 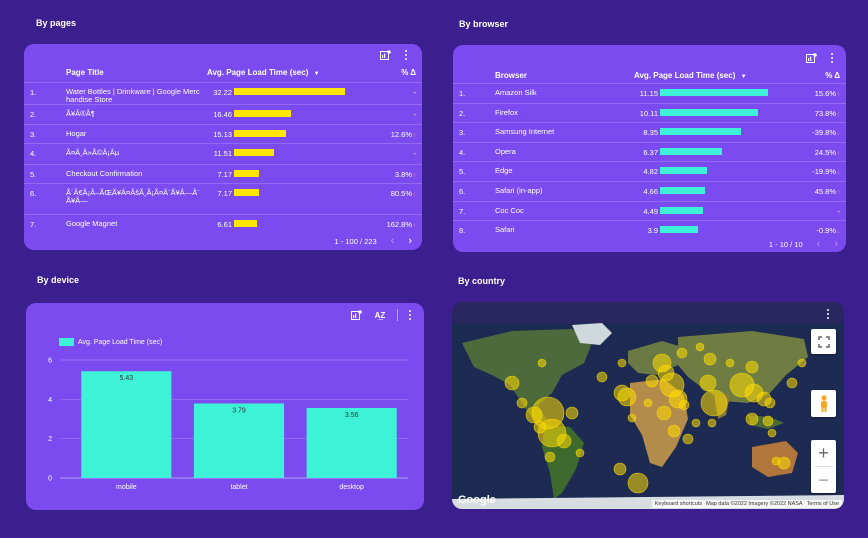 What do you see at coordinates (110, 342) in the screenshot?
I see `chart-legend: Avg. Page Load Time (sec)` at bounding box center [110, 342].